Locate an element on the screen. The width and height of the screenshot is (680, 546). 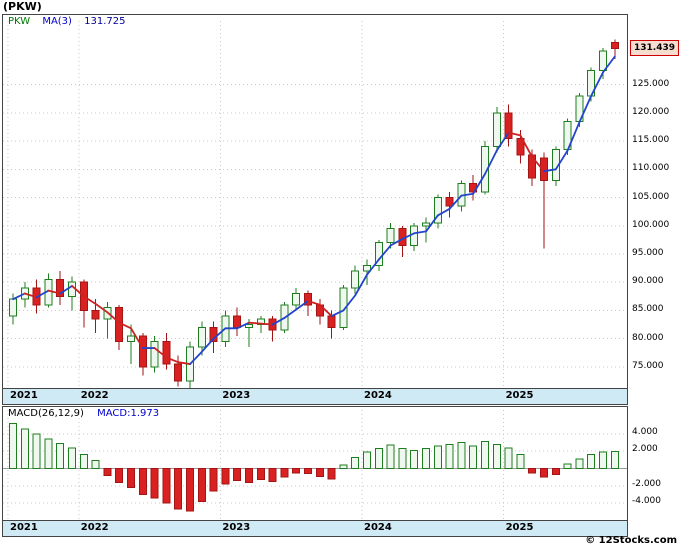
last-price-badge: 131.439 is located at coordinates (654, 48).